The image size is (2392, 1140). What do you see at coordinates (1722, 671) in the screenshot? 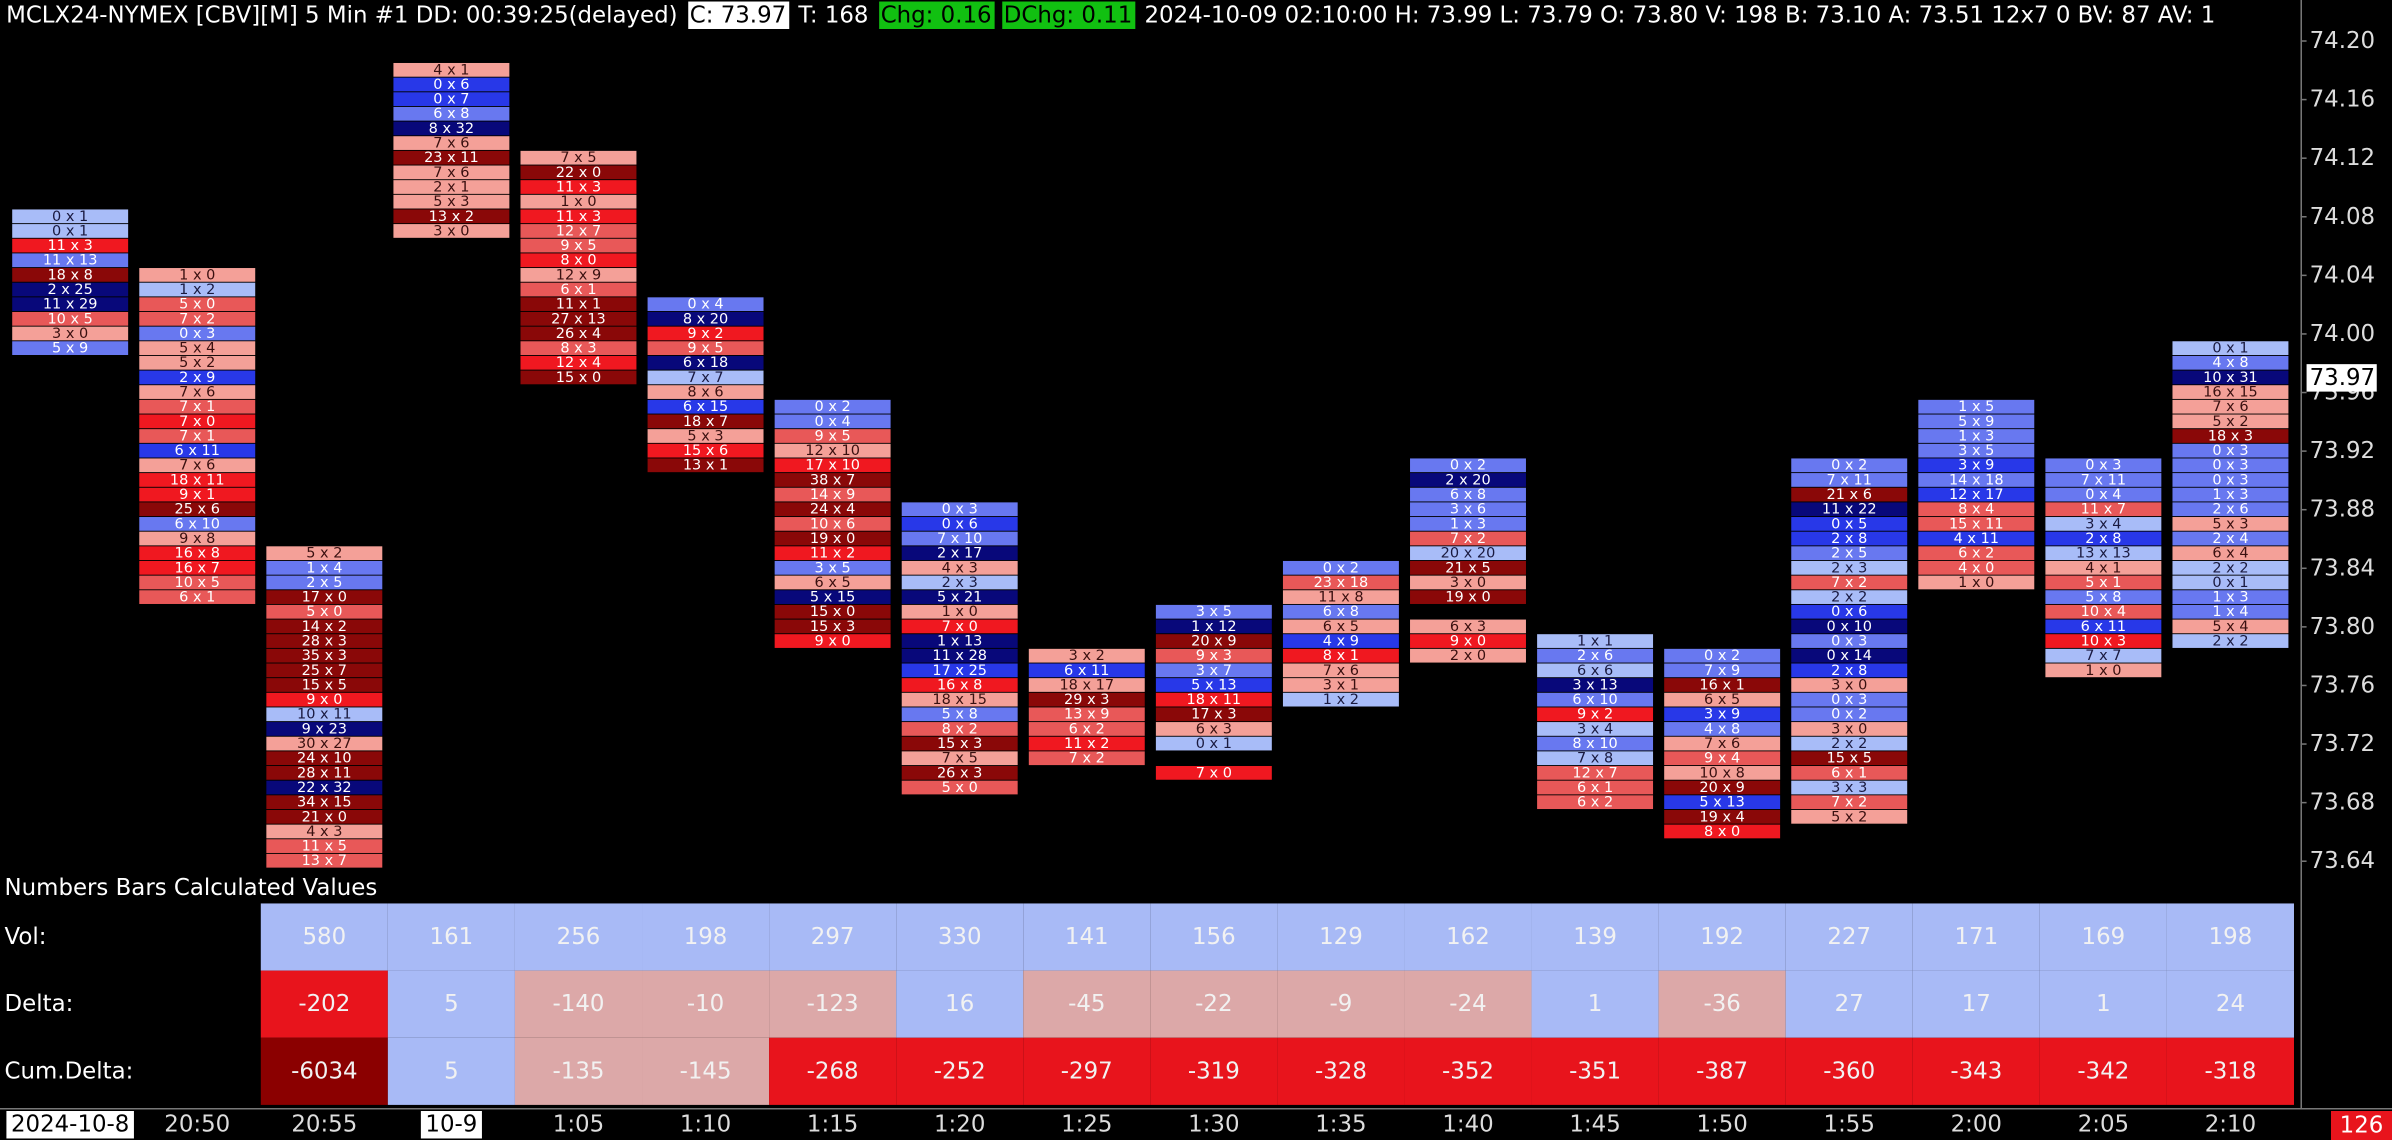
I see `footprint-cell-label: 7 x 9` at bounding box center [1722, 671].